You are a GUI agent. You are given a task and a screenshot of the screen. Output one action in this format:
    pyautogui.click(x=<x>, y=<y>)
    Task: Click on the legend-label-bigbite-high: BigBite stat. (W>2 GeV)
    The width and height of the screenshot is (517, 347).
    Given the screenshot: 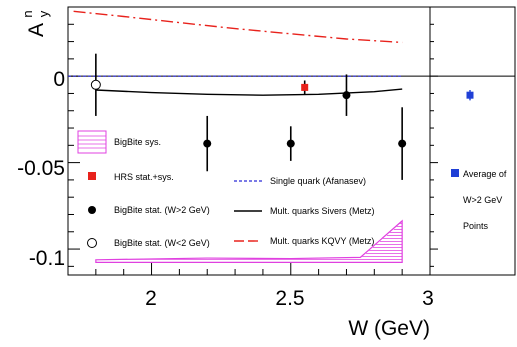 What is the action you would take?
    pyautogui.click(x=162, y=210)
    